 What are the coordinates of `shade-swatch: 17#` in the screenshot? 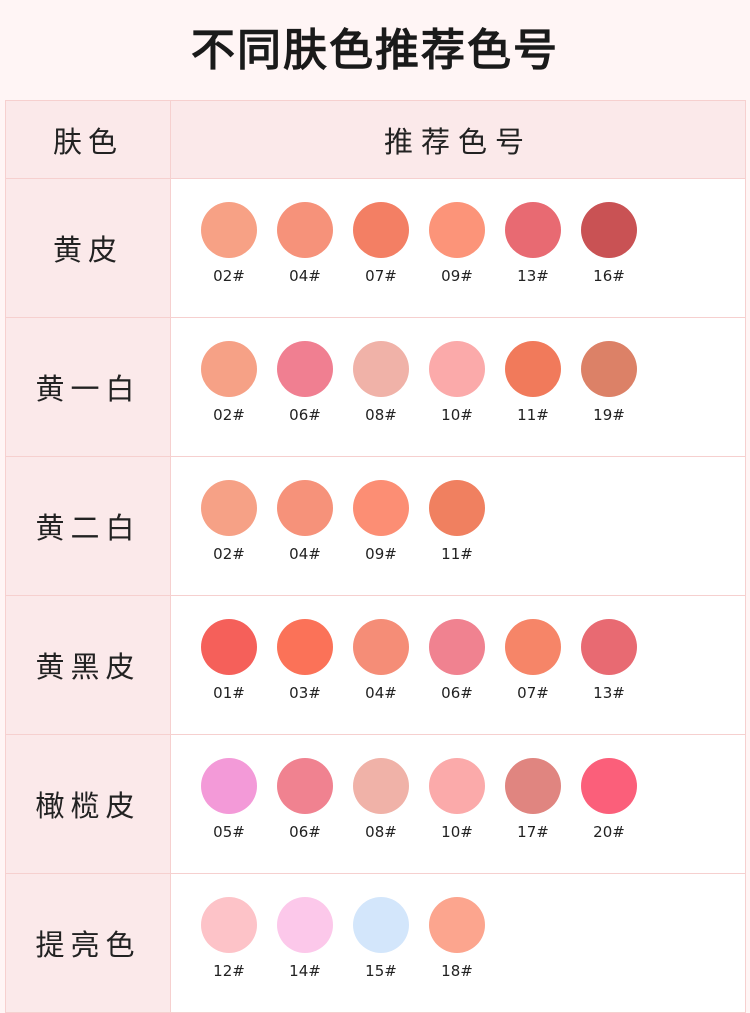 It's located at (533, 799).